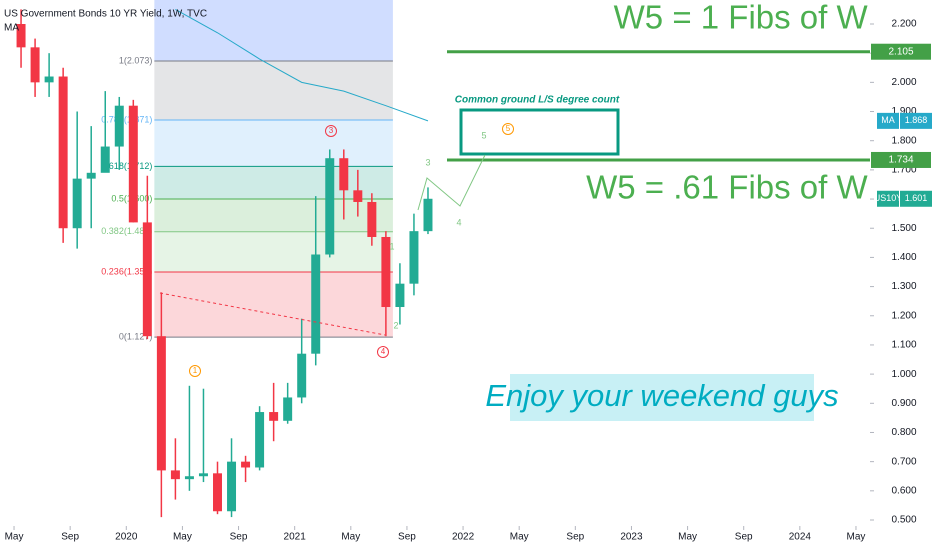 This screenshot has width=932, height=550. Describe the element at coordinates (391, 246) in the screenshot. I see `wave-label: 1` at that location.